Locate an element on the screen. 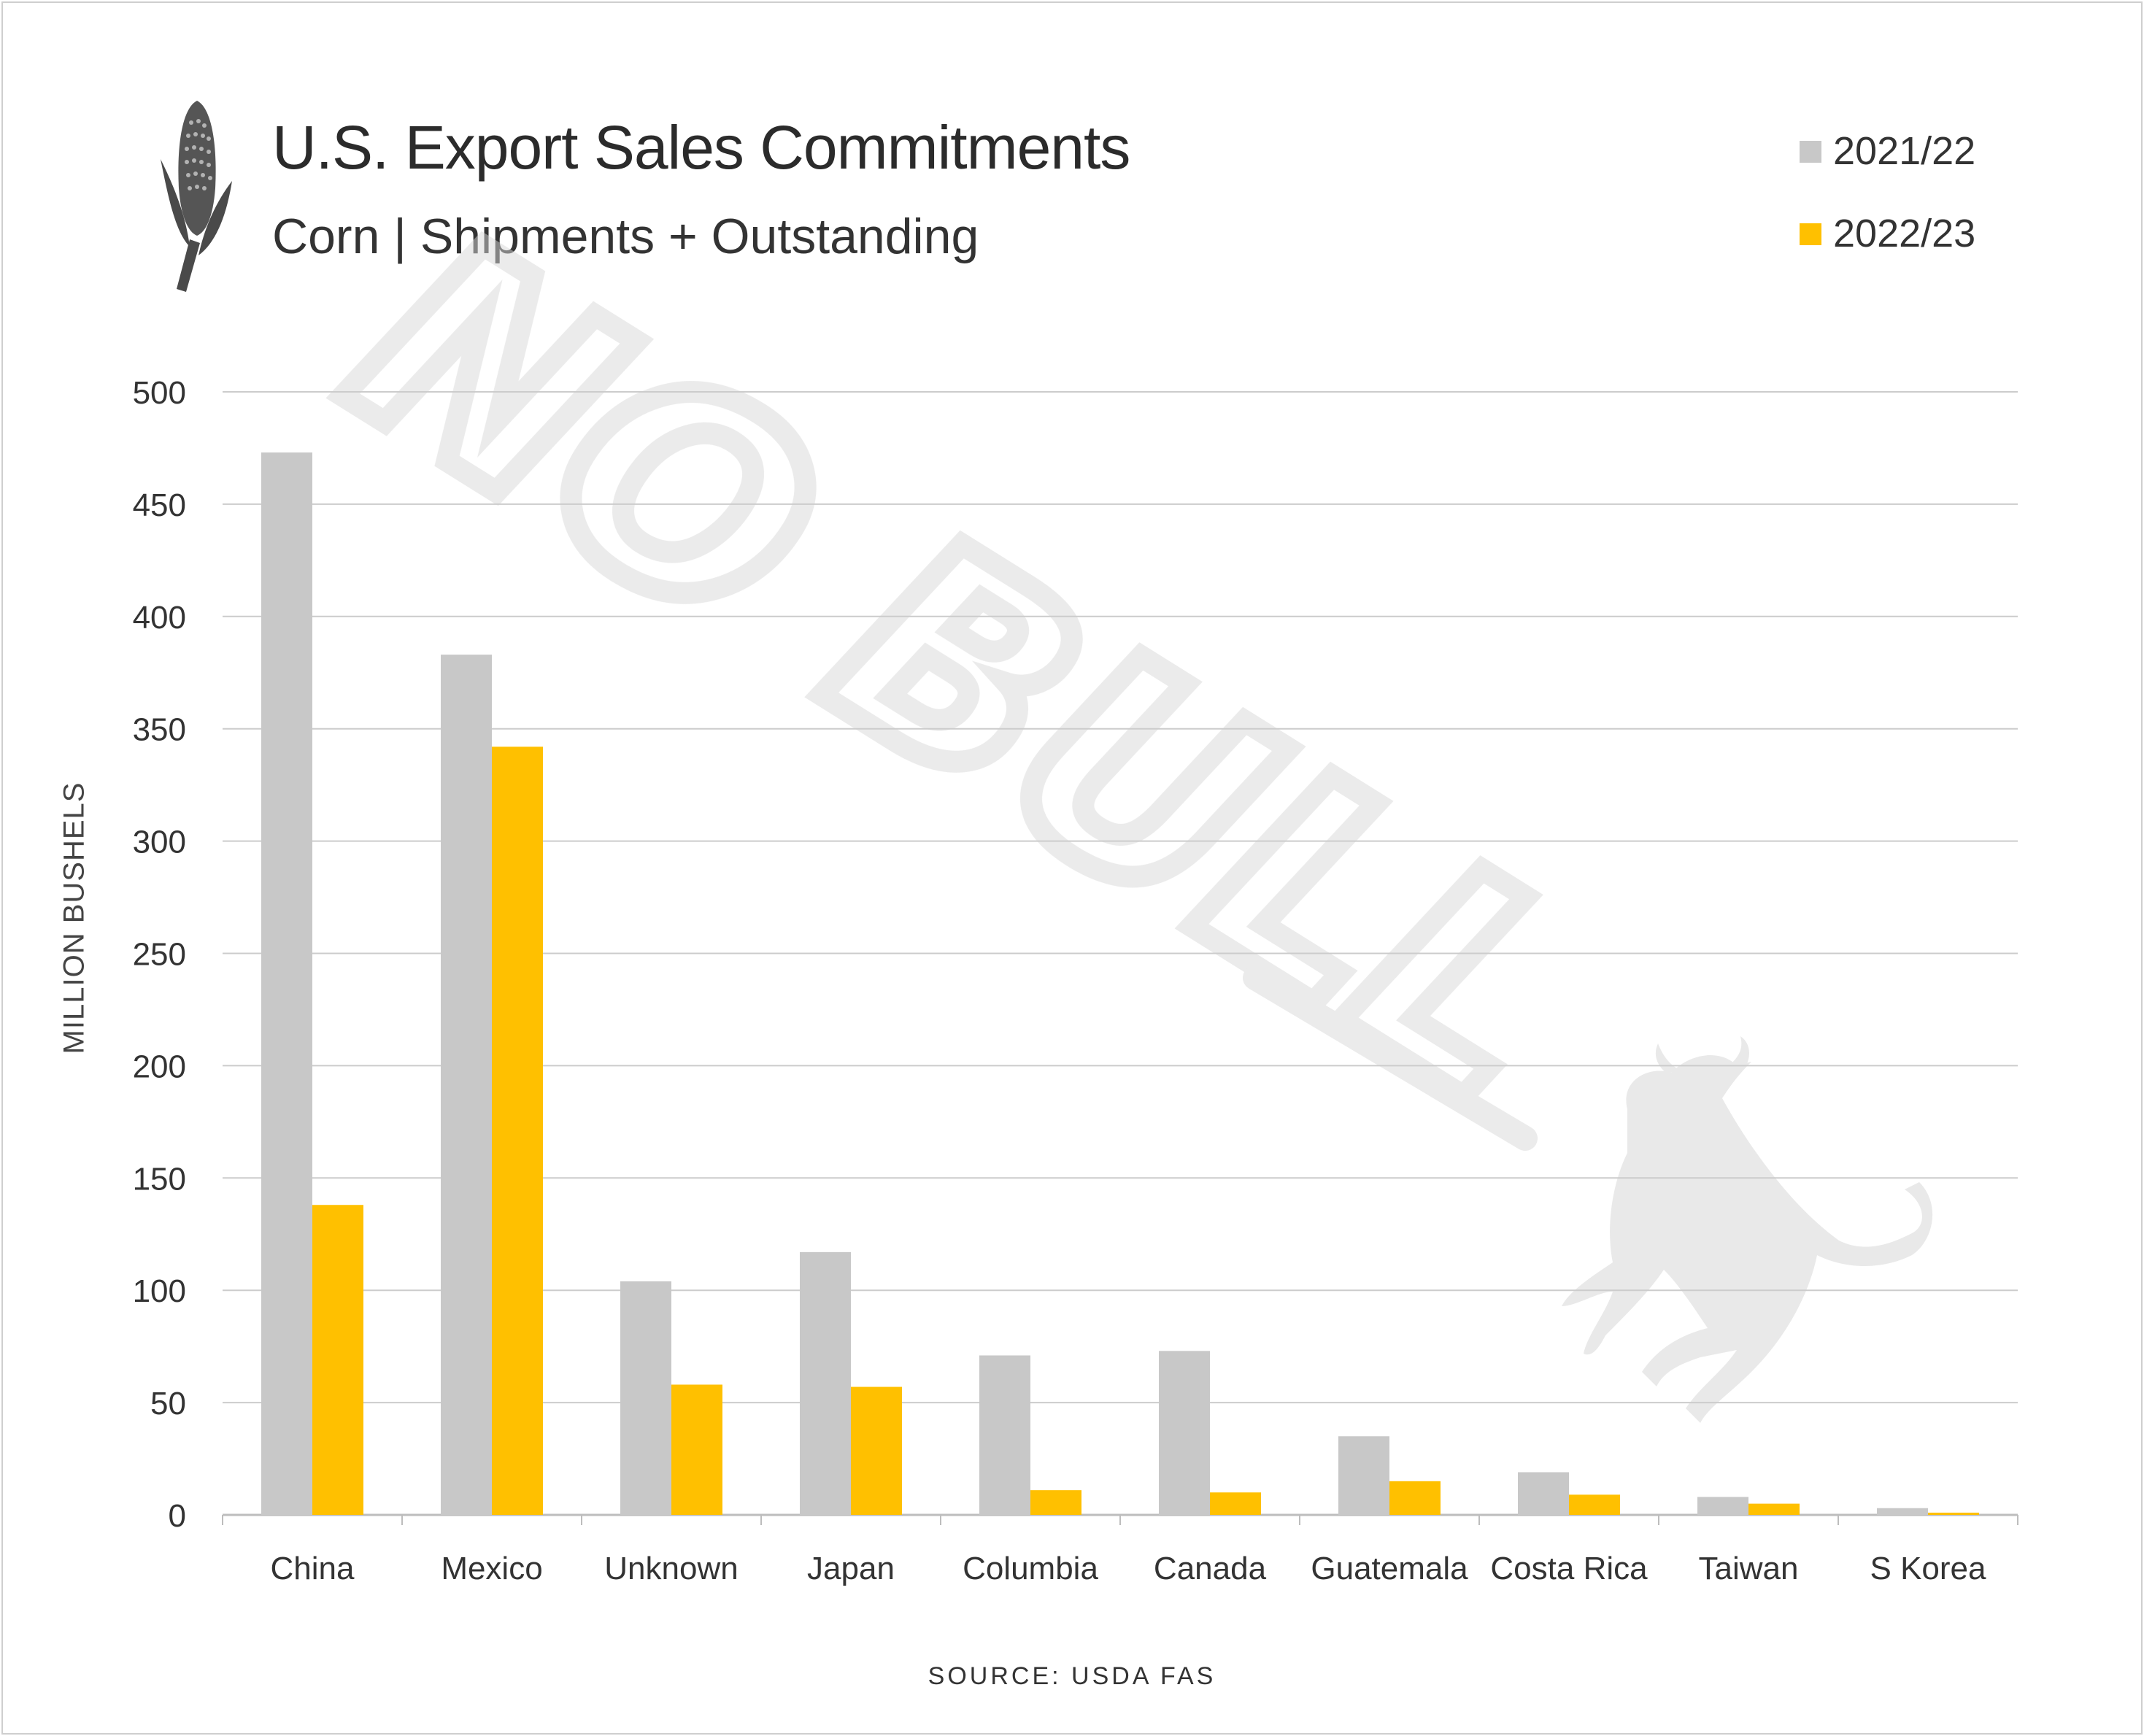 The height and width of the screenshot is (1736, 2144). y-tick-label: 100 is located at coordinates (159, 1291).